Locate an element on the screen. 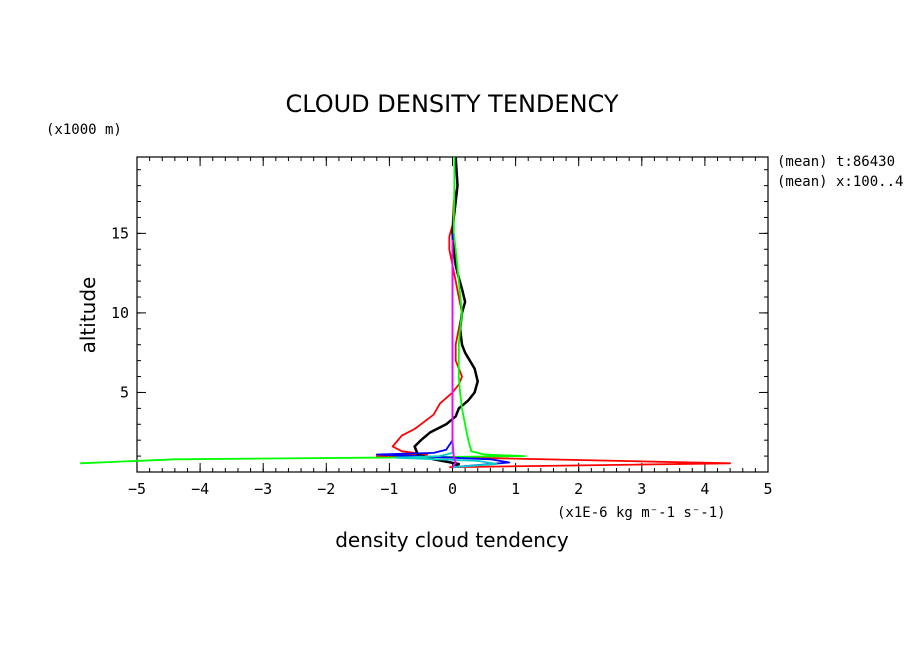 This screenshot has height=654, width=904. x-tick-label: −2 is located at coordinates (326, 489).